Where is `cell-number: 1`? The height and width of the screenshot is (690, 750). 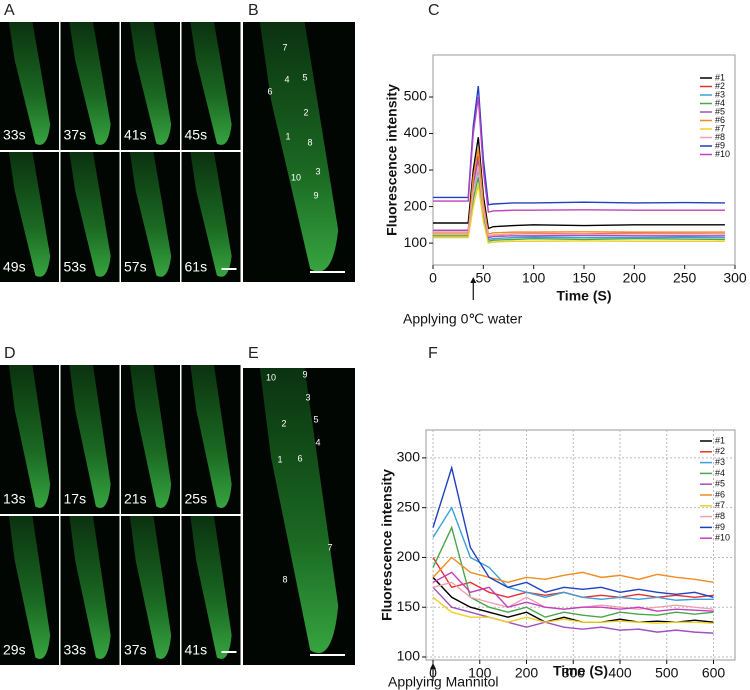 cell-number: 1 is located at coordinates (287, 136).